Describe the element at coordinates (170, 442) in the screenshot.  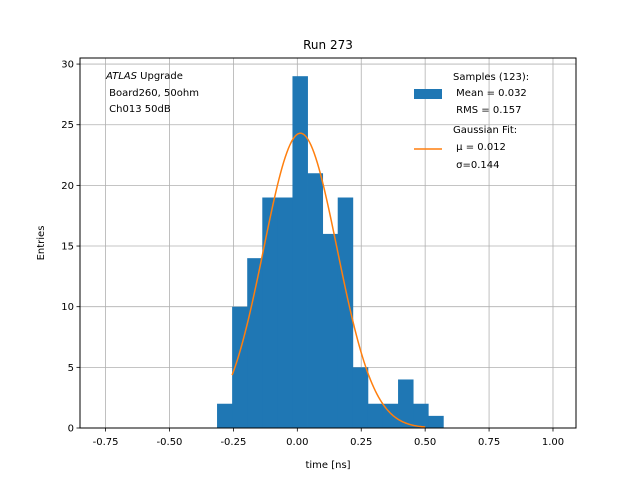
I see `x-tick-label: -0.50` at that location.